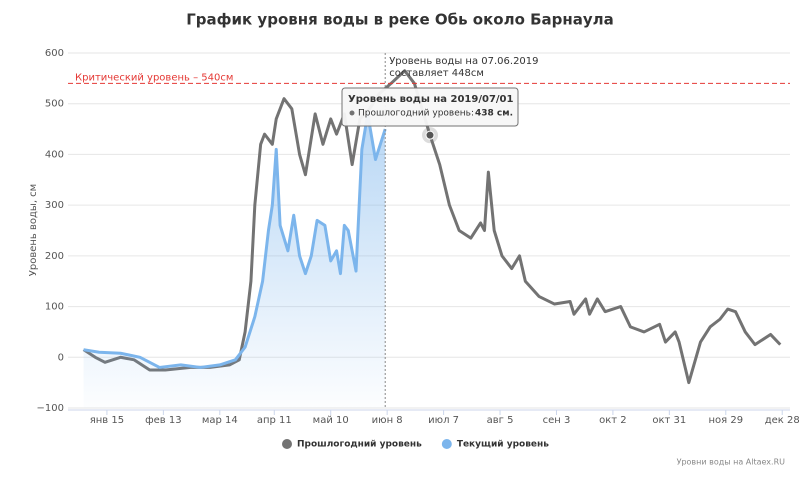  I want to click on tooltip-value: 438 см., so click(494, 114).